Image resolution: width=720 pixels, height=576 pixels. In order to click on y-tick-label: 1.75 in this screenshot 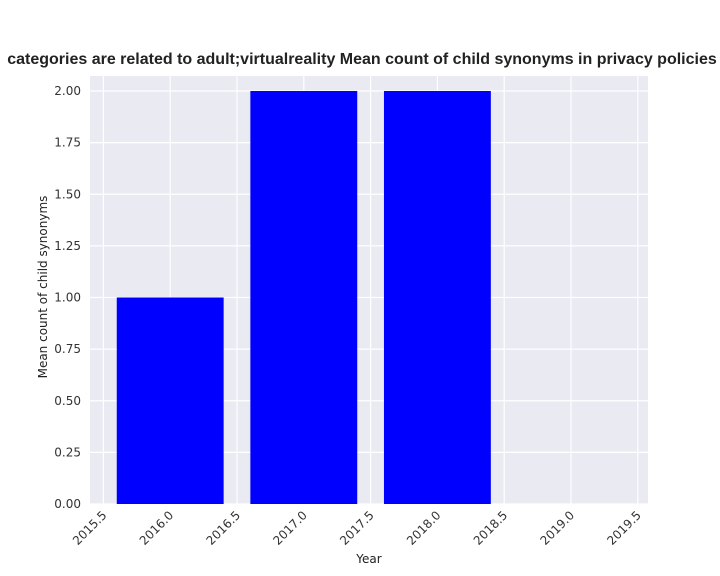, I will do `click(67, 143)`.